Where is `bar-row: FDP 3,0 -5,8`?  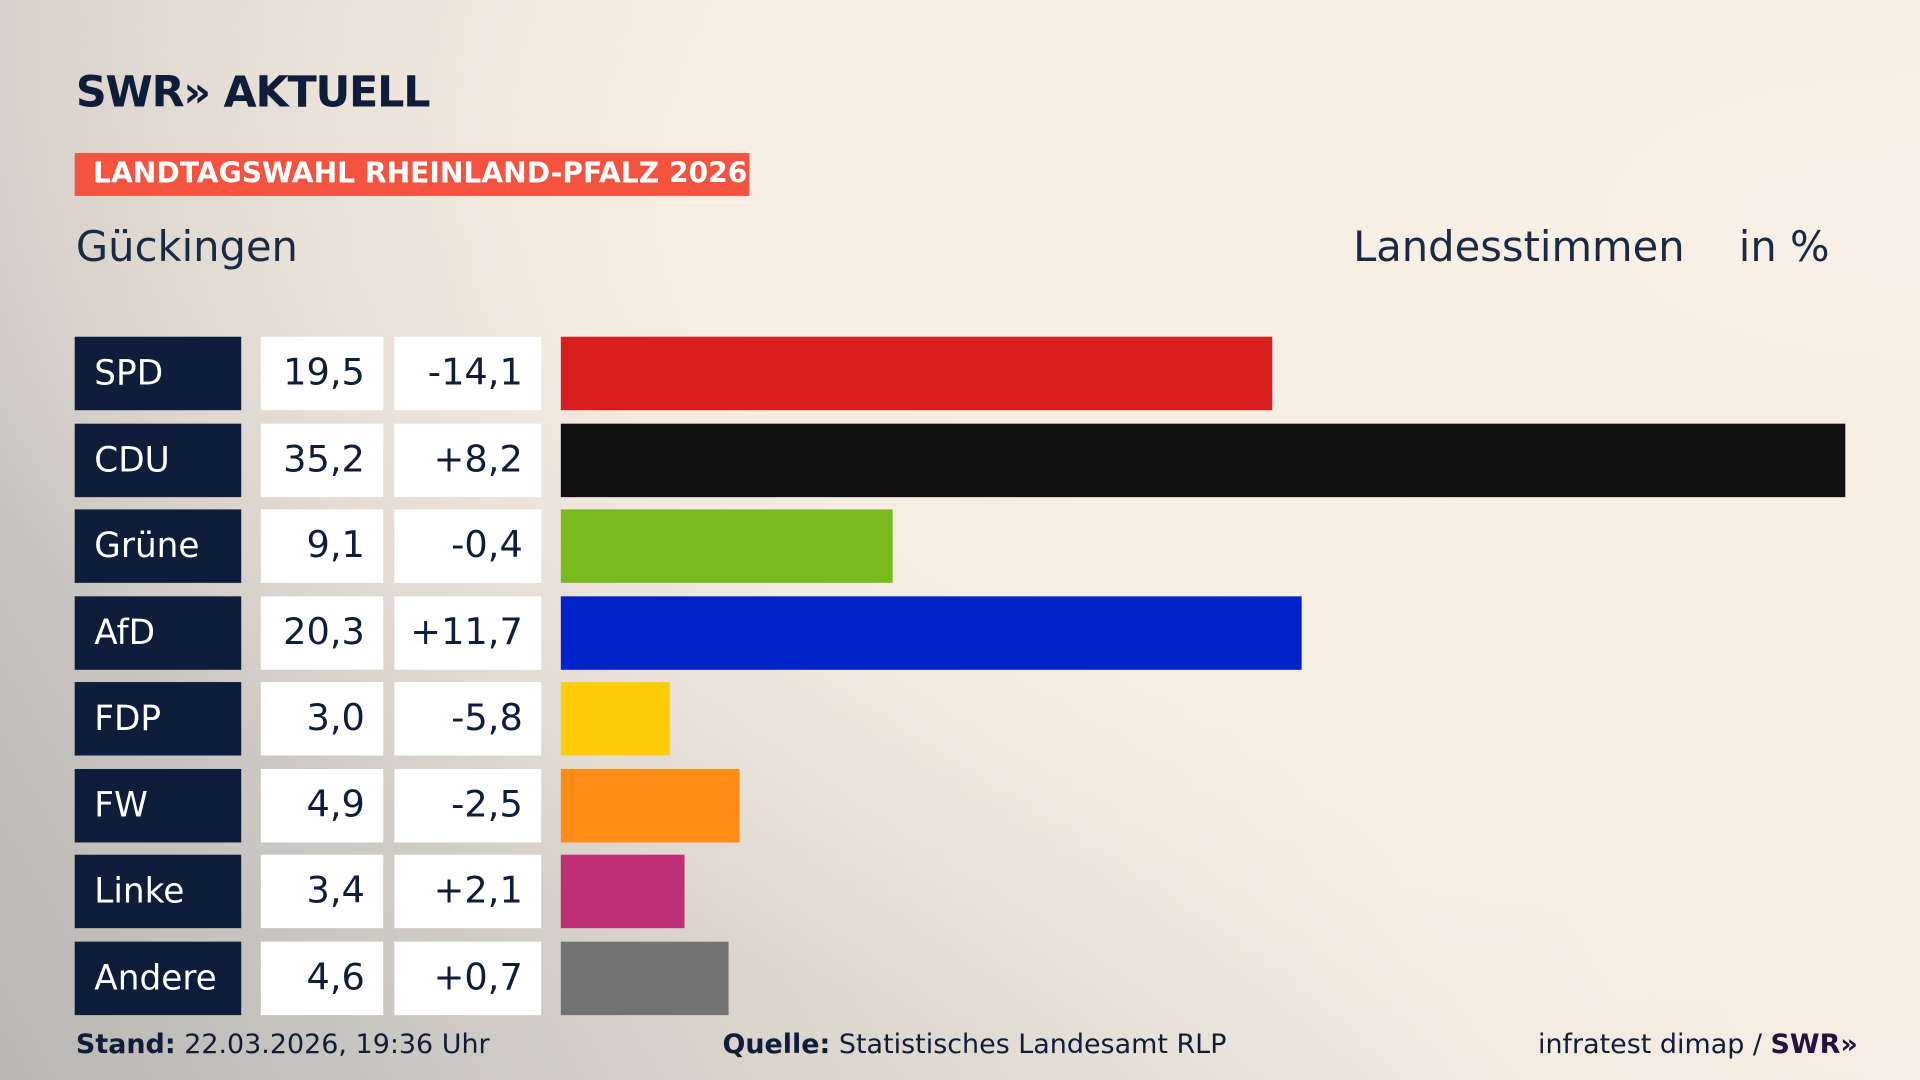 bar-row: FDP 3,0 -5,8 is located at coordinates (960, 719).